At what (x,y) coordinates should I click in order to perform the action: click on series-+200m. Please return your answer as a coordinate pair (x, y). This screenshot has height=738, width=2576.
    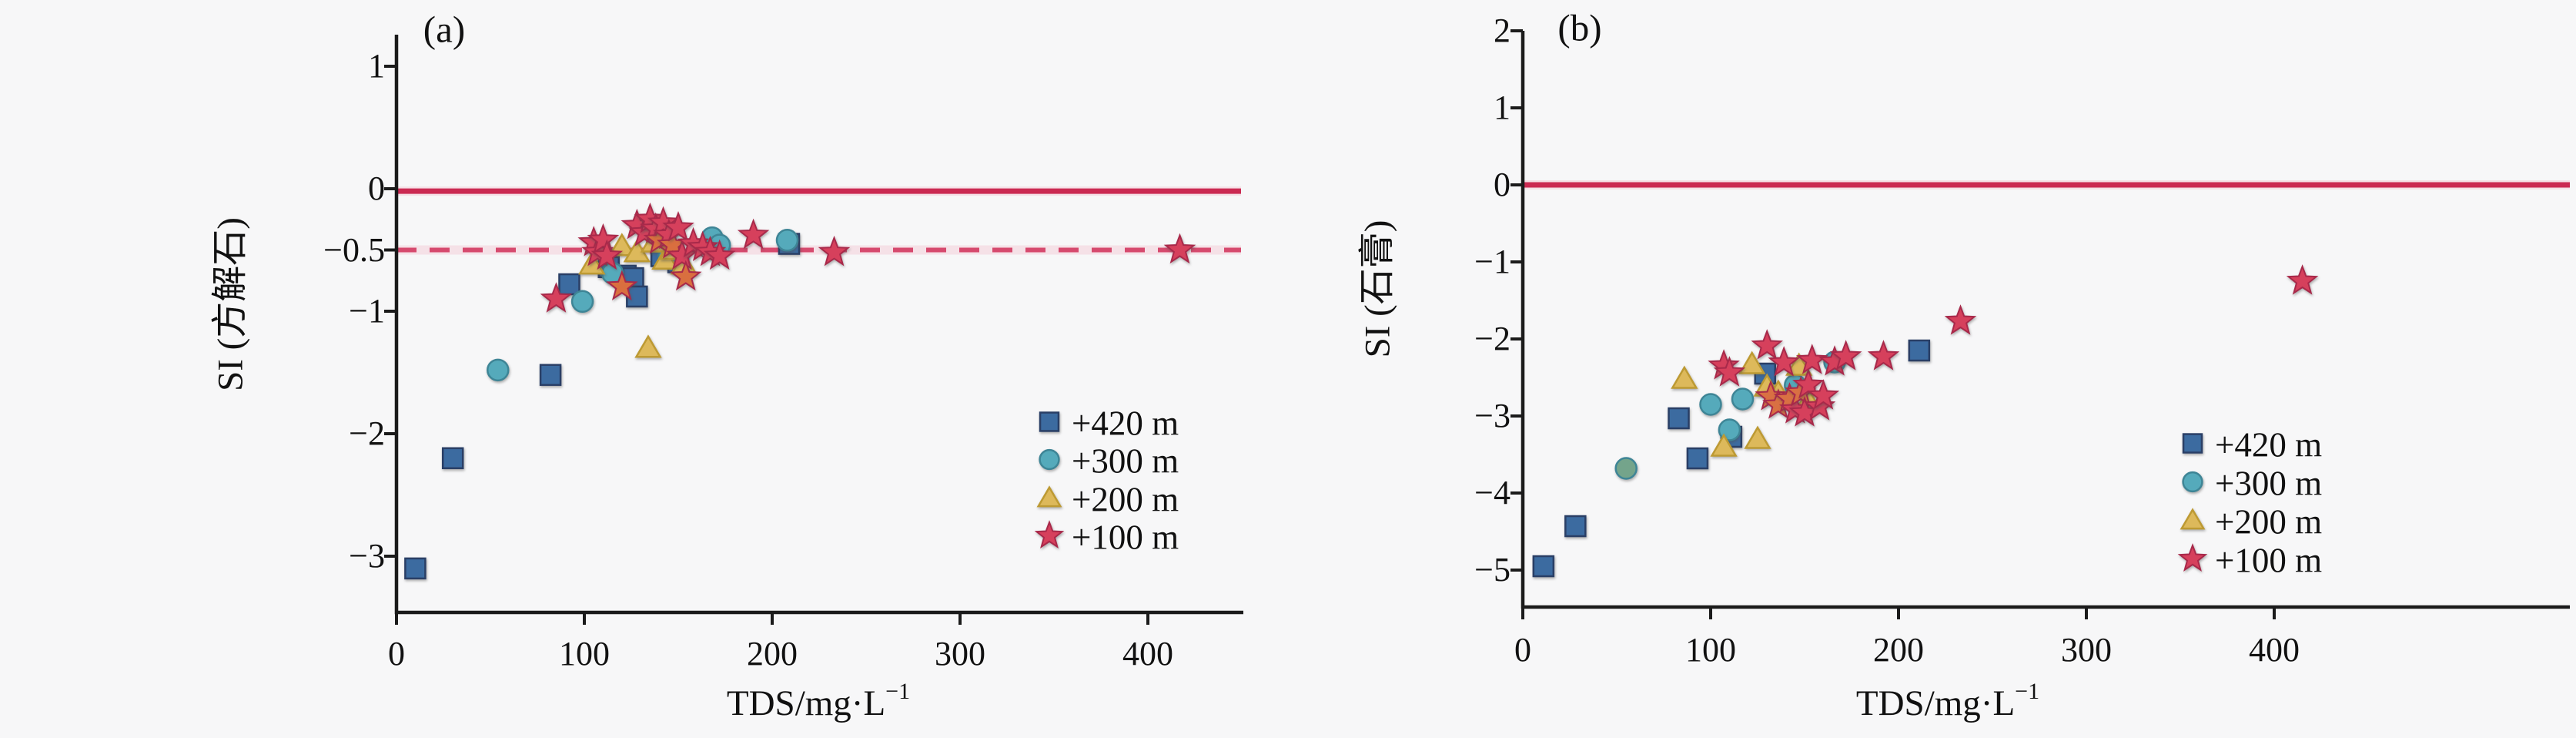
    Looking at the image, I should click on (638, 293).